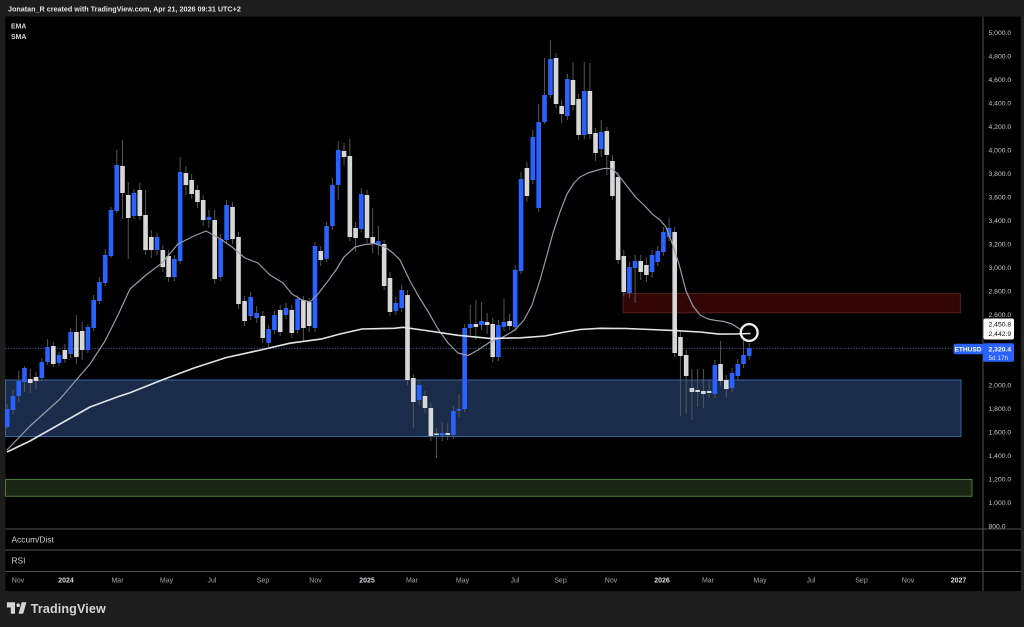 This screenshot has width=1024, height=627. What do you see at coordinates (1000, 433) in the screenshot?
I see `svg-text: 1,600.0` at bounding box center [1000, 433].